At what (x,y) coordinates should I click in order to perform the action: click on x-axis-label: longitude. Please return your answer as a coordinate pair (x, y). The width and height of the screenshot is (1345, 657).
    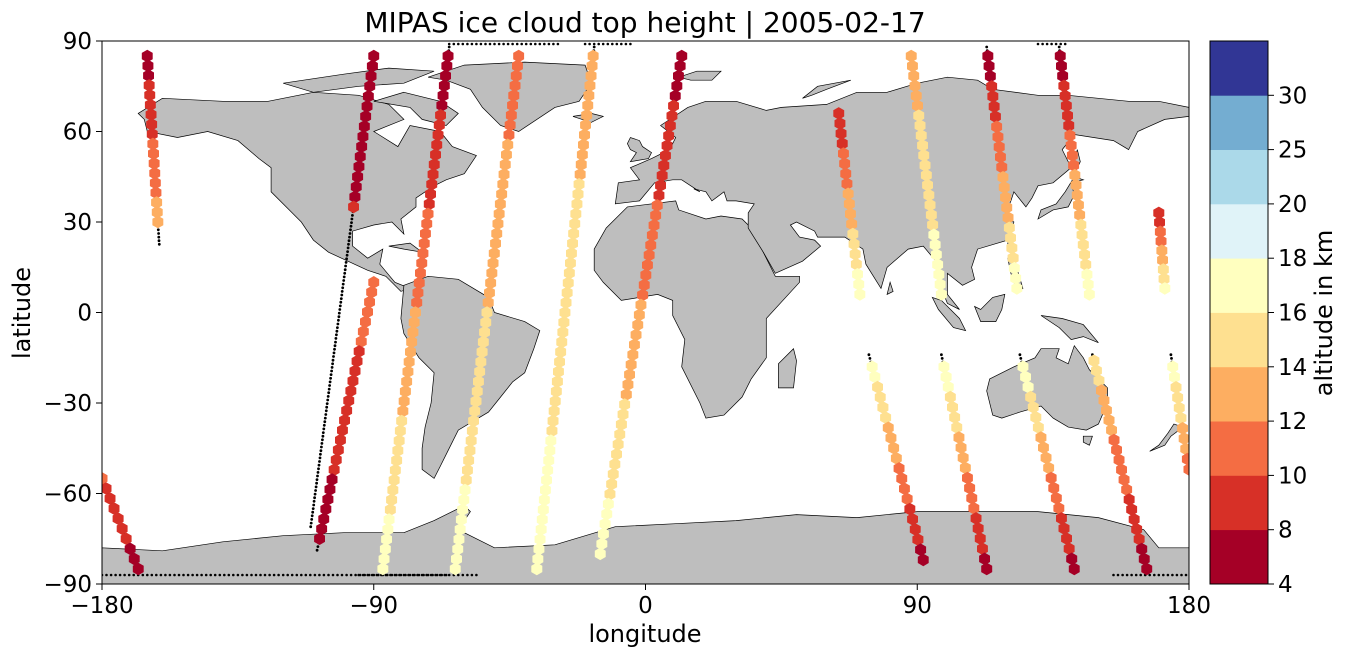
    Looking at the image, I should click on (644, 634).